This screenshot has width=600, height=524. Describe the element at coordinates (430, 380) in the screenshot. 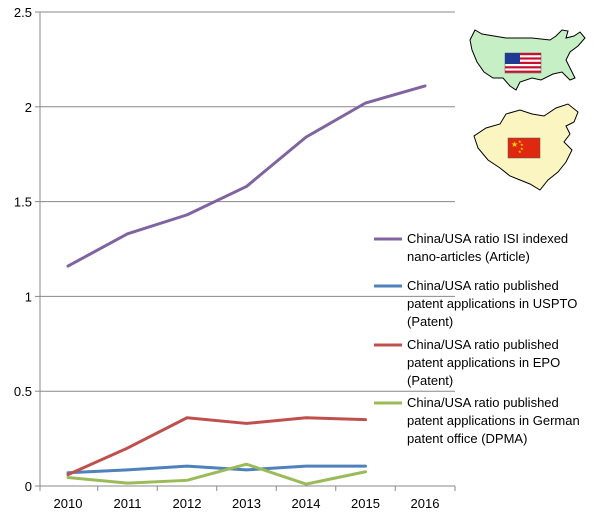

I see `legend-label-2: (Patent)` at that location.